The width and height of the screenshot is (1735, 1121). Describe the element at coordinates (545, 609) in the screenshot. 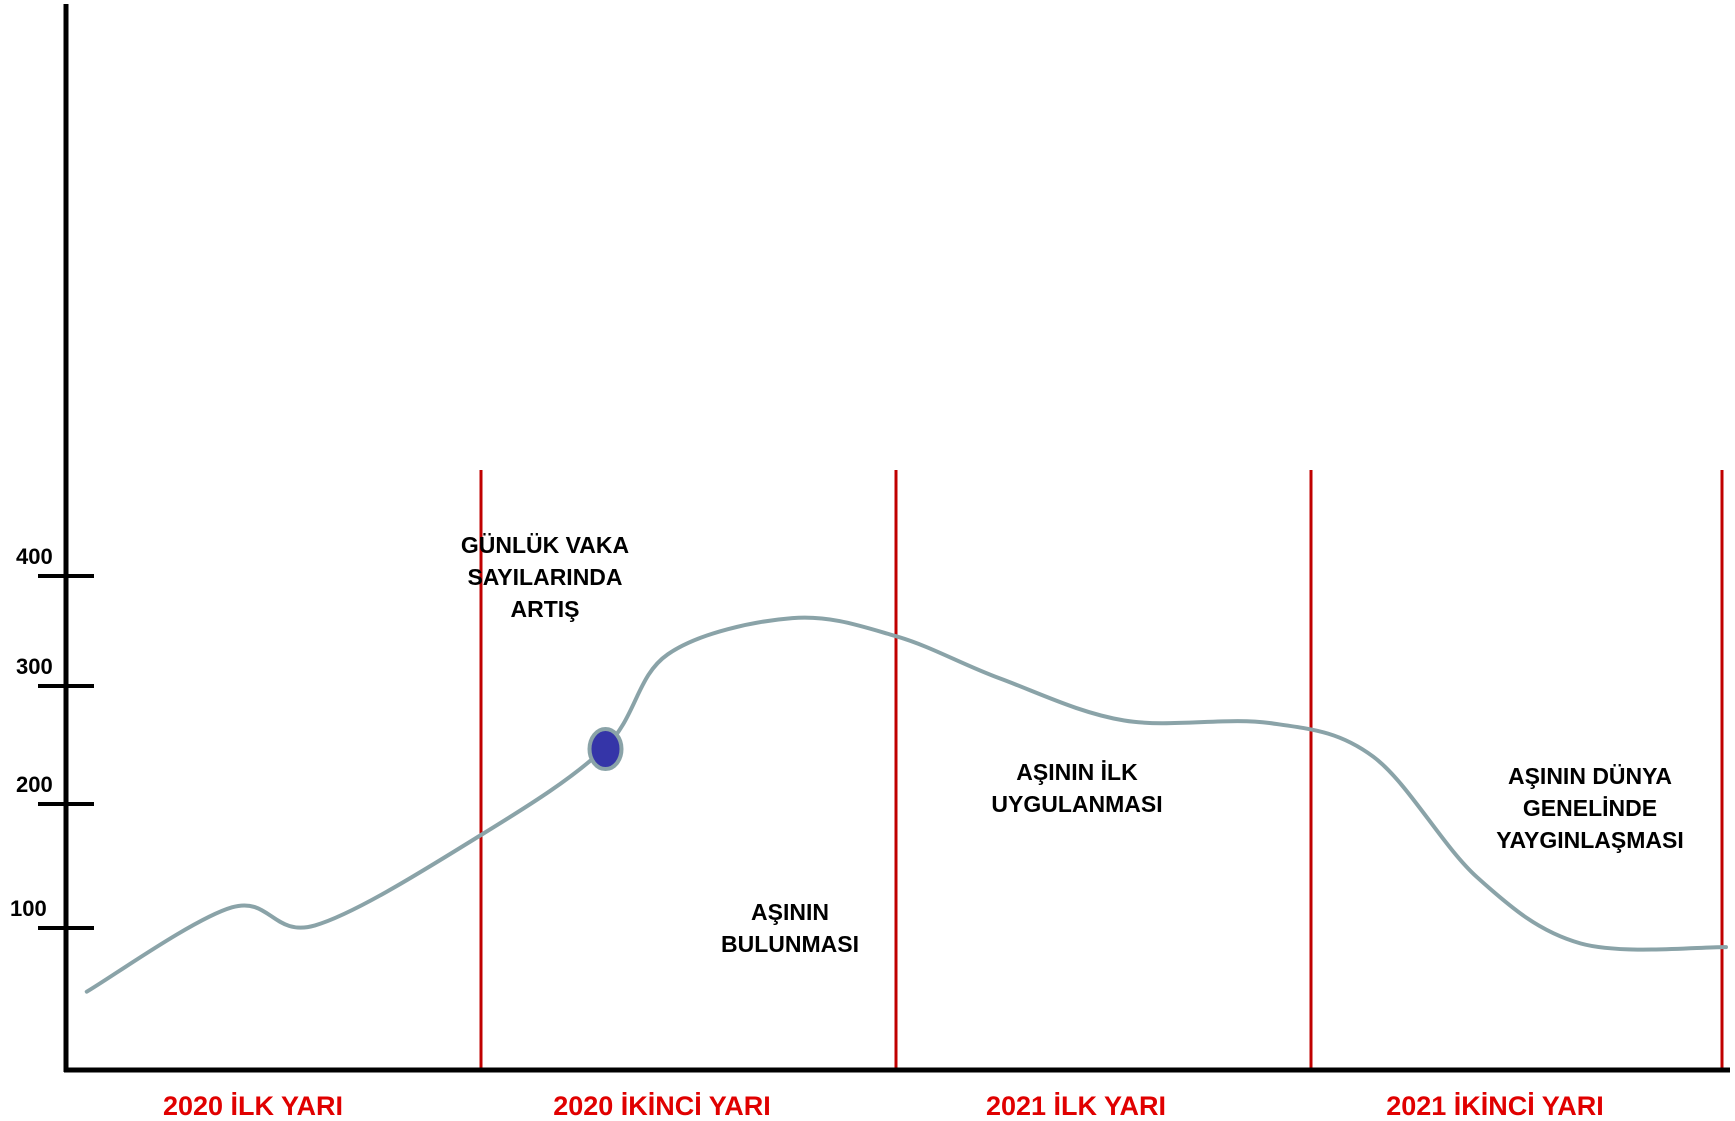

I see `annotation-text: ARTIŞ` at that location.